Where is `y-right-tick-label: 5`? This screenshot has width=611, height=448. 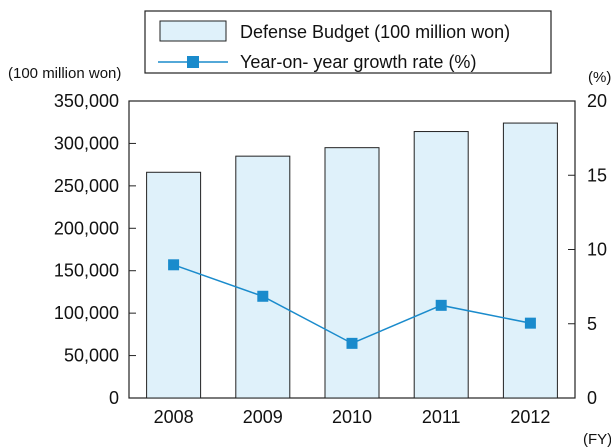 y-right-tick-label: 5 is located at coordinates (592, 324).